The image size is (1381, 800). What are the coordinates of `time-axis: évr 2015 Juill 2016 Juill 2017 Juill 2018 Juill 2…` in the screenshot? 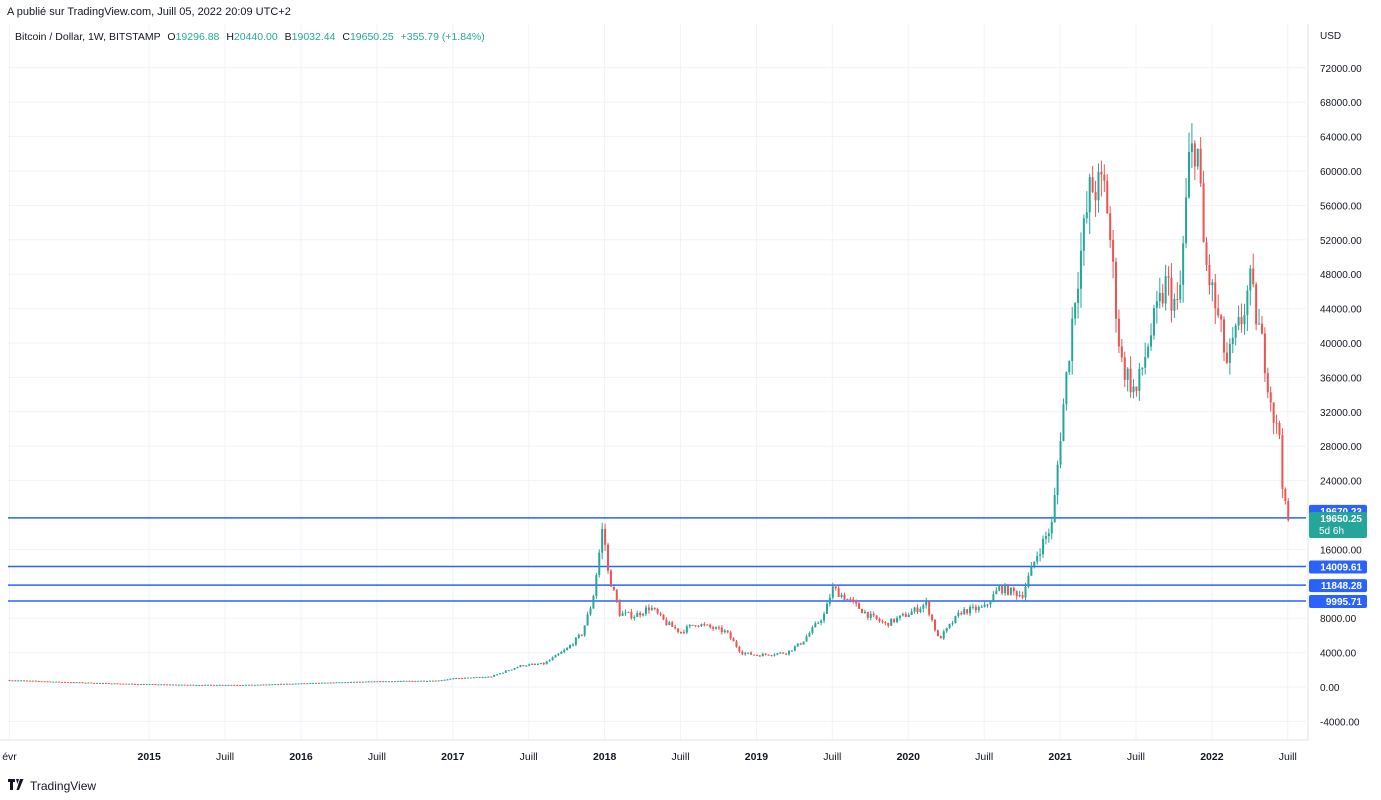 It's located at (649, 757).